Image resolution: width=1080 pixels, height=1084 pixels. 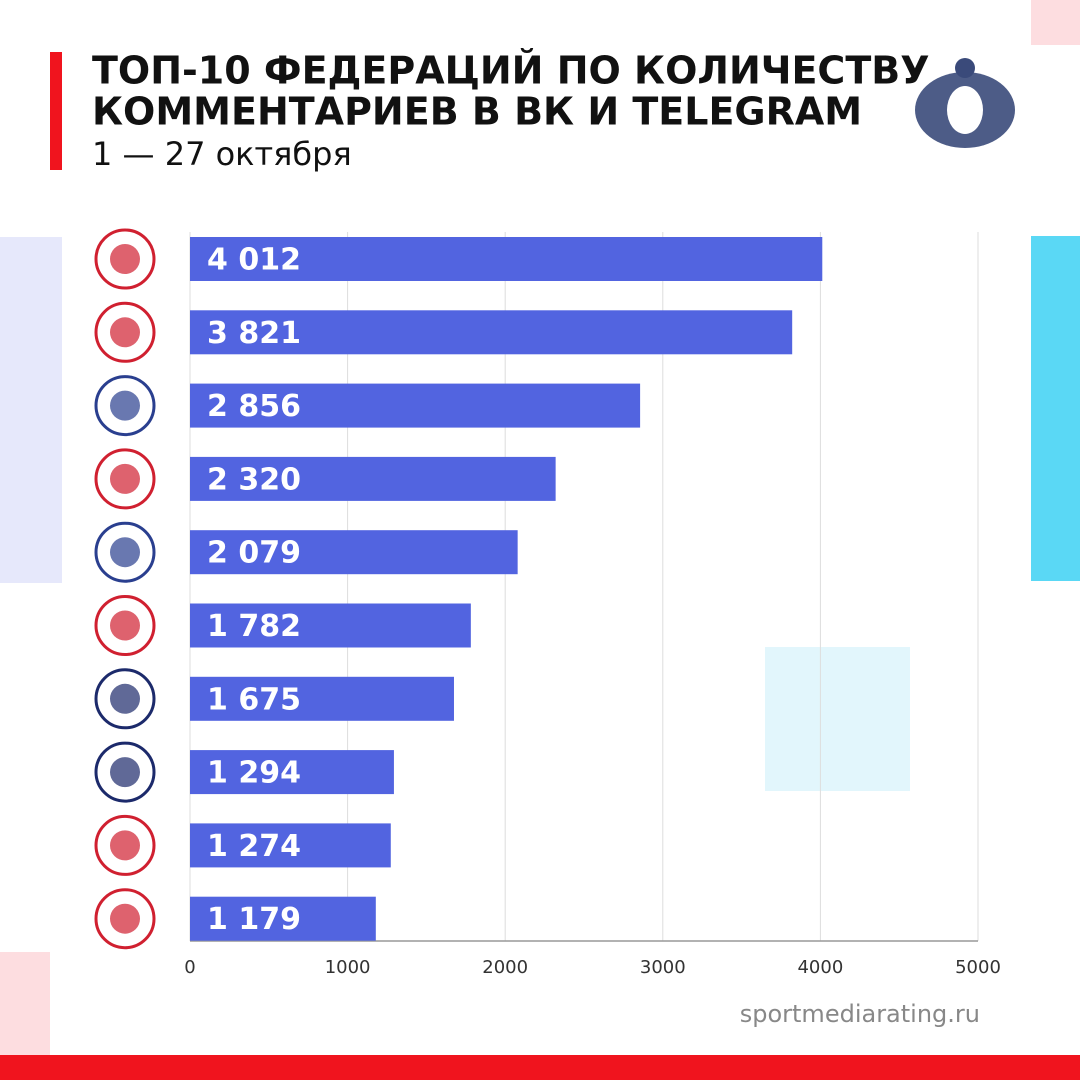 I want to click on value-label: 1 675, so click(x=254, y=699).